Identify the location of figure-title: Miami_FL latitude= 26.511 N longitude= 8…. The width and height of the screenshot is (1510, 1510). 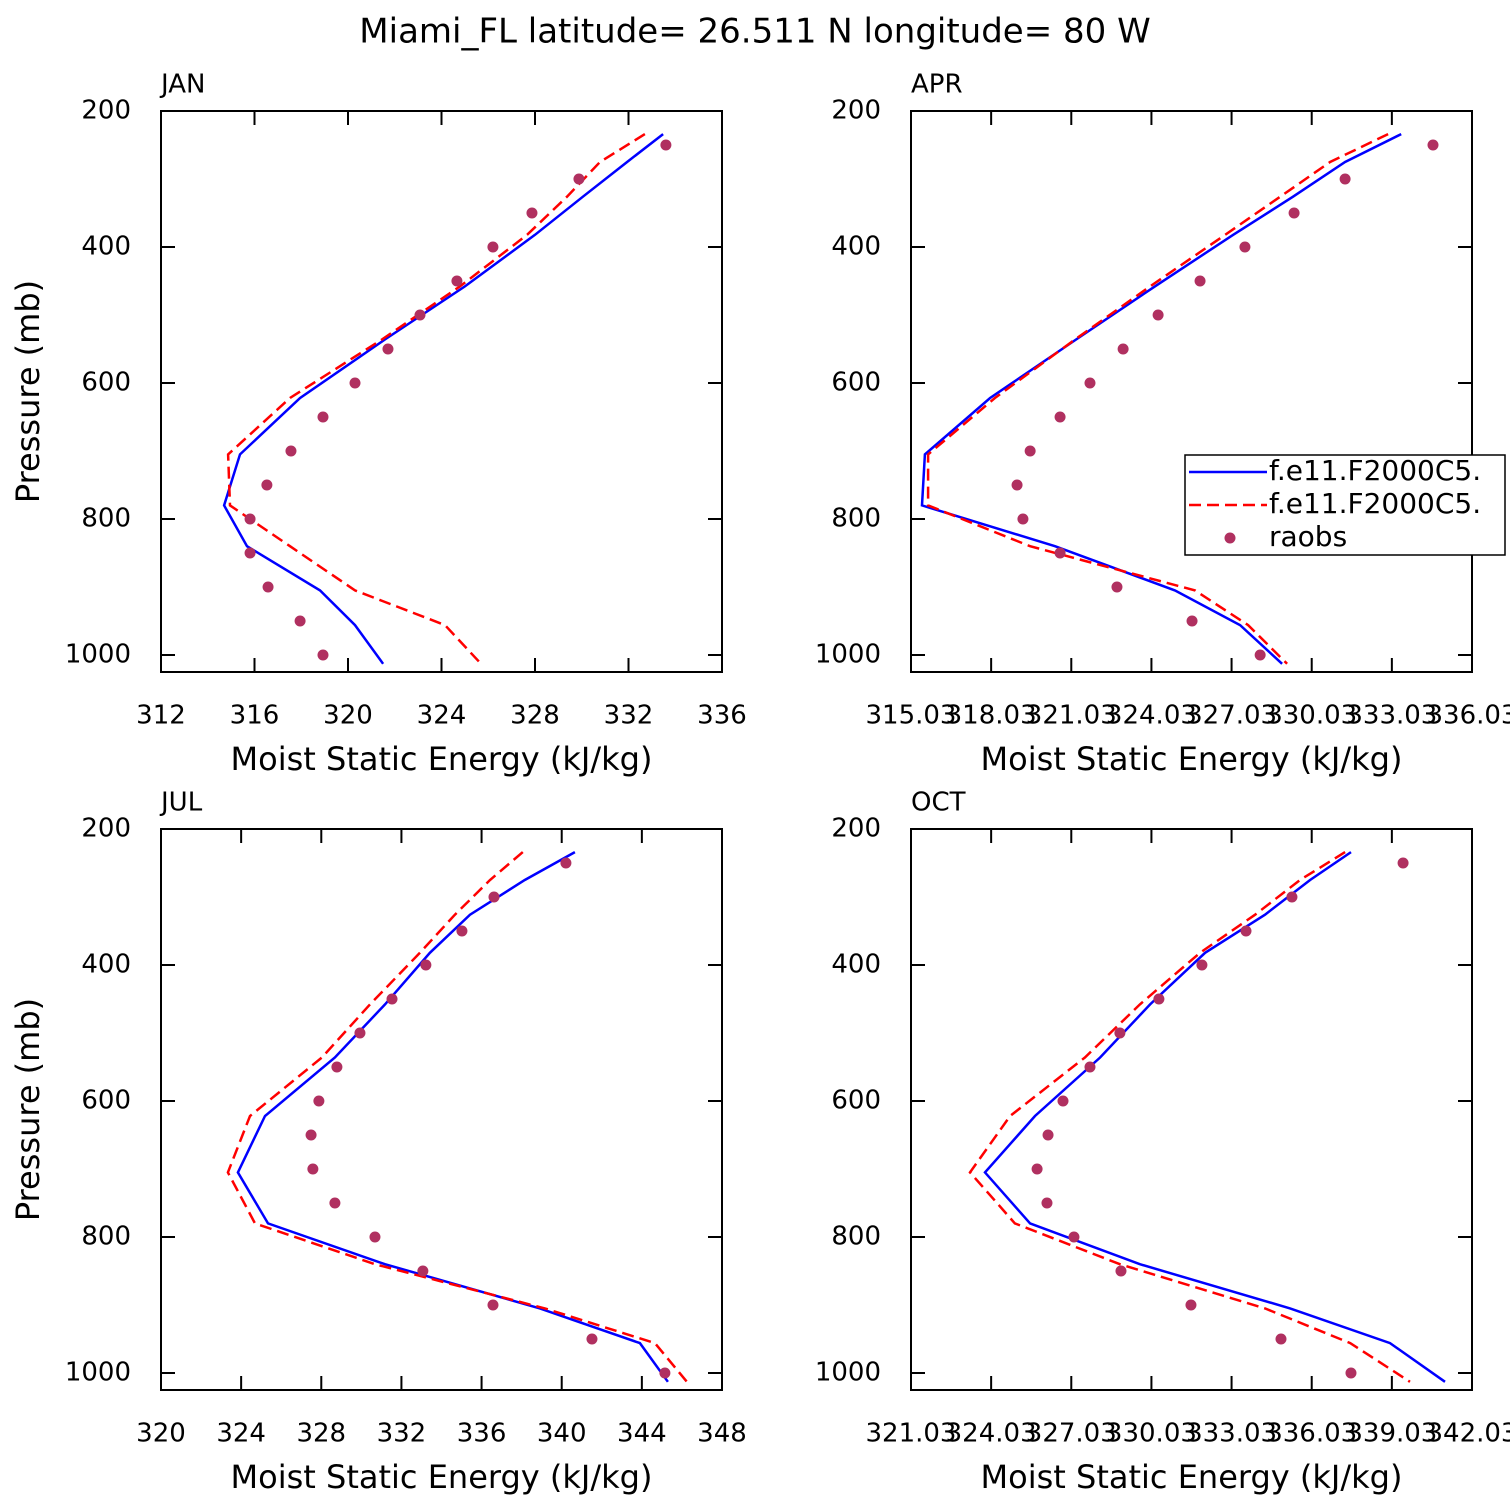
(754, 32).